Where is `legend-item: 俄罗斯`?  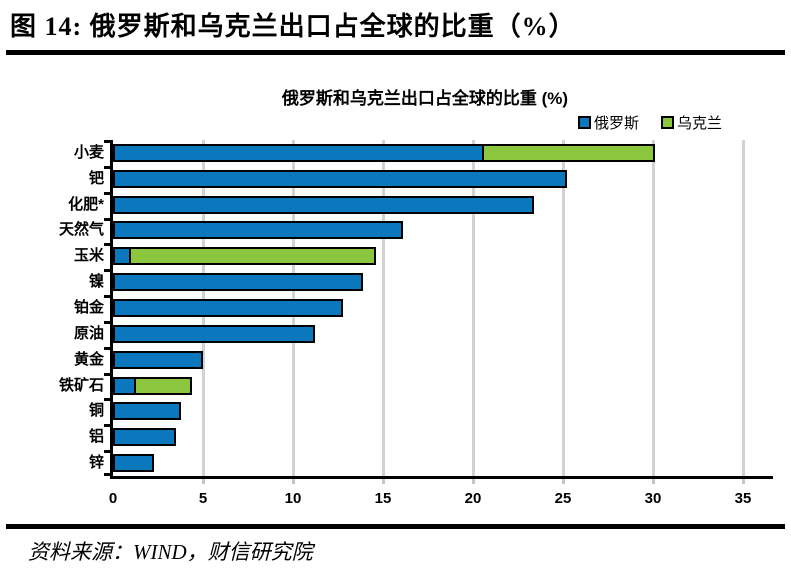 legend-item: 俄罗斯 is located at coordinates (608, 122).